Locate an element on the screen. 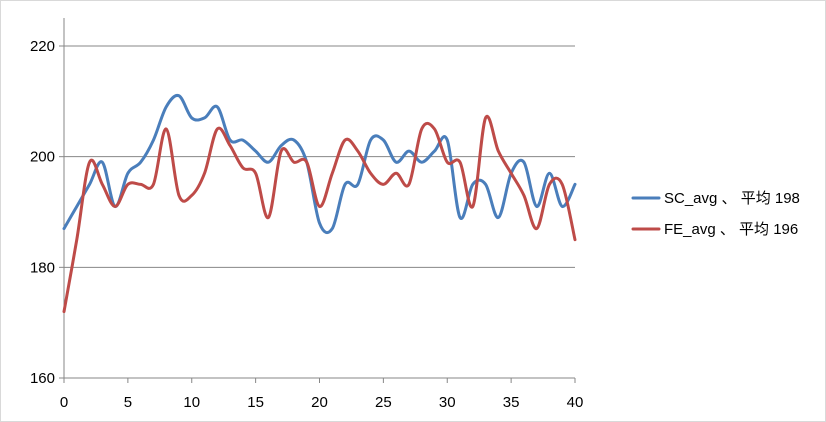  x-tick-label: 15 is located at coordinates (255, 402).